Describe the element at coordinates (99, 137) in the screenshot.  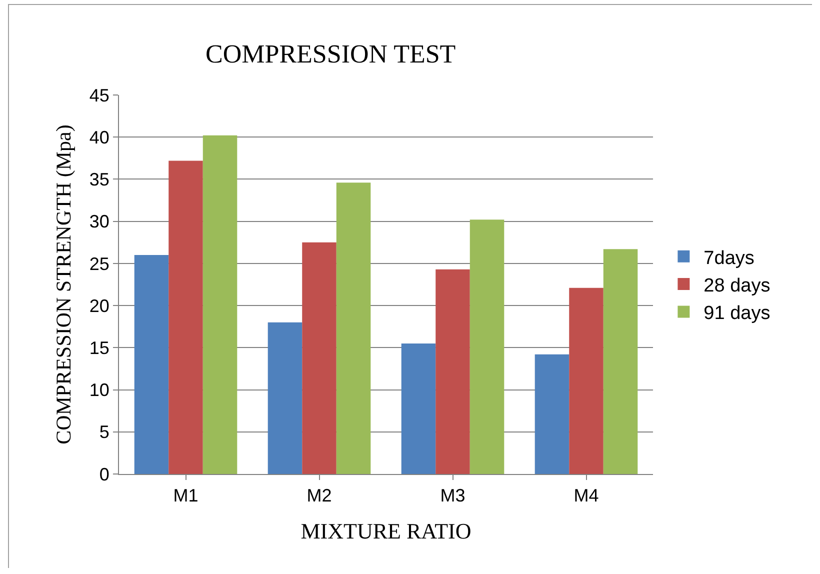
I see `y-tick-label: 40` at that location.